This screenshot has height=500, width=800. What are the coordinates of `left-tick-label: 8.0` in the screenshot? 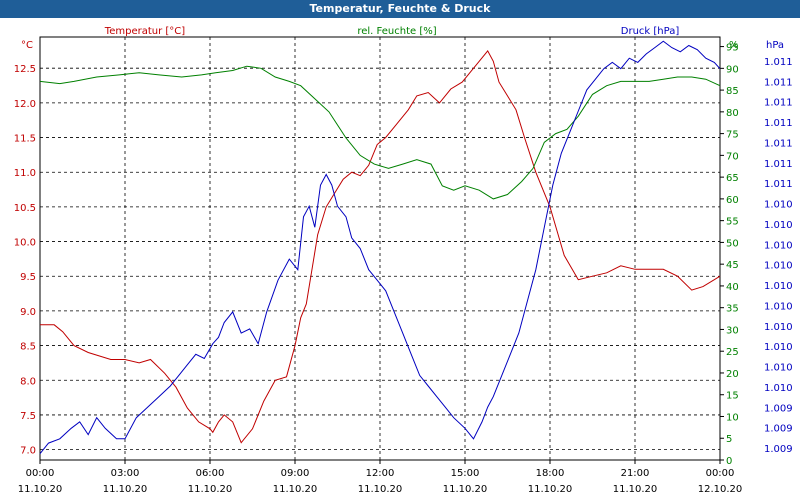 It's located at (28, 381).